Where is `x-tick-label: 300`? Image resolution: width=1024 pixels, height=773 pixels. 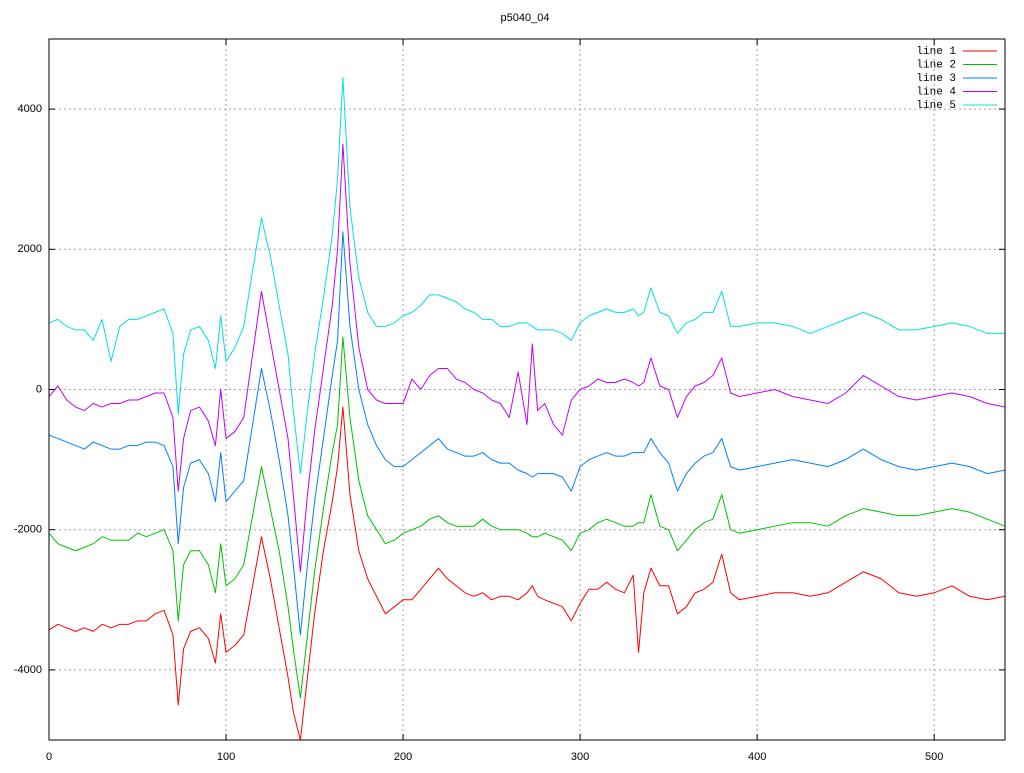 x-tick-label: 300 is located at coordinates (580, 757).